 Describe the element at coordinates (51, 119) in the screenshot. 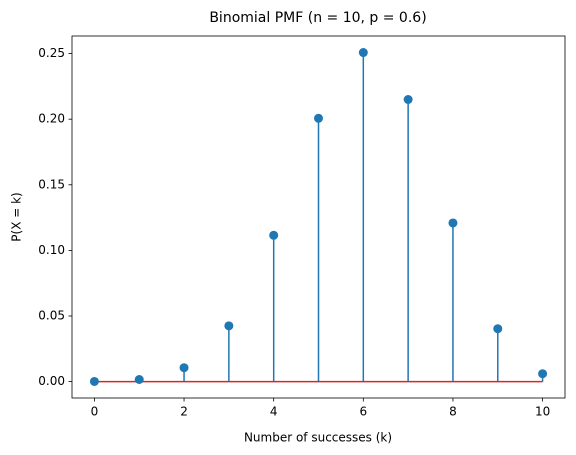

I see `y-tick-label: 0.20` at that location.